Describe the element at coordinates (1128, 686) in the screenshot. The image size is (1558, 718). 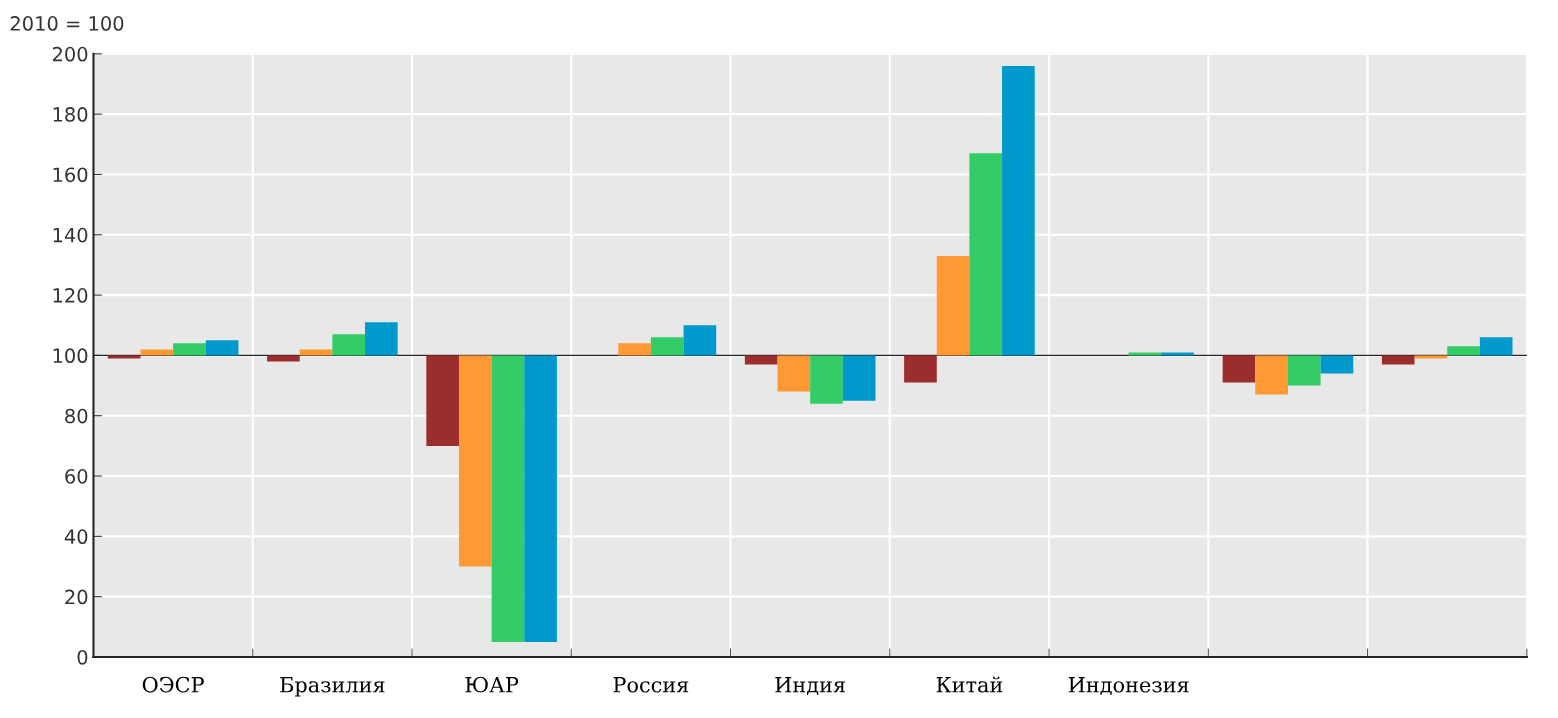
I see `x-tick-label: Индонезия` at that location.